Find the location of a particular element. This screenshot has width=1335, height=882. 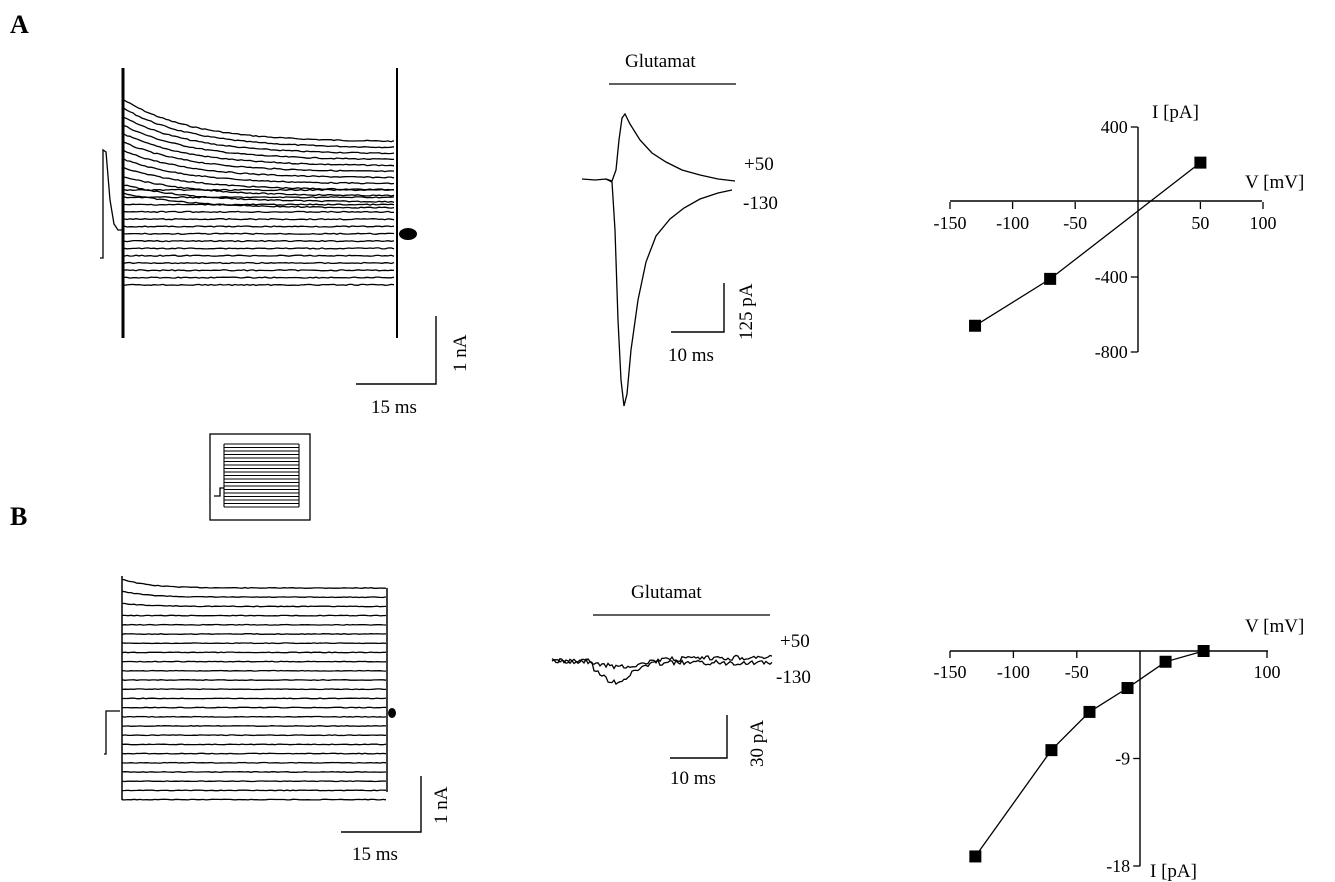

panel-b-glutamate-label: Glutamat is located at coordinates (666, 592).